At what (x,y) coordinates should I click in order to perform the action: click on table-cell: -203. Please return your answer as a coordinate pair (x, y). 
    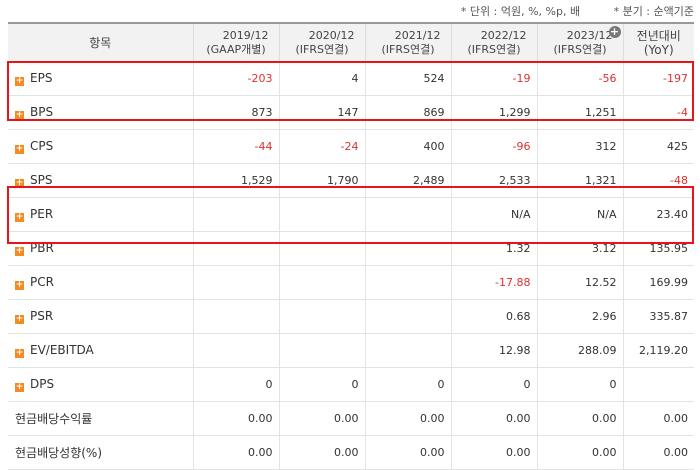
    Looking at the image, I should click on (235, 78).